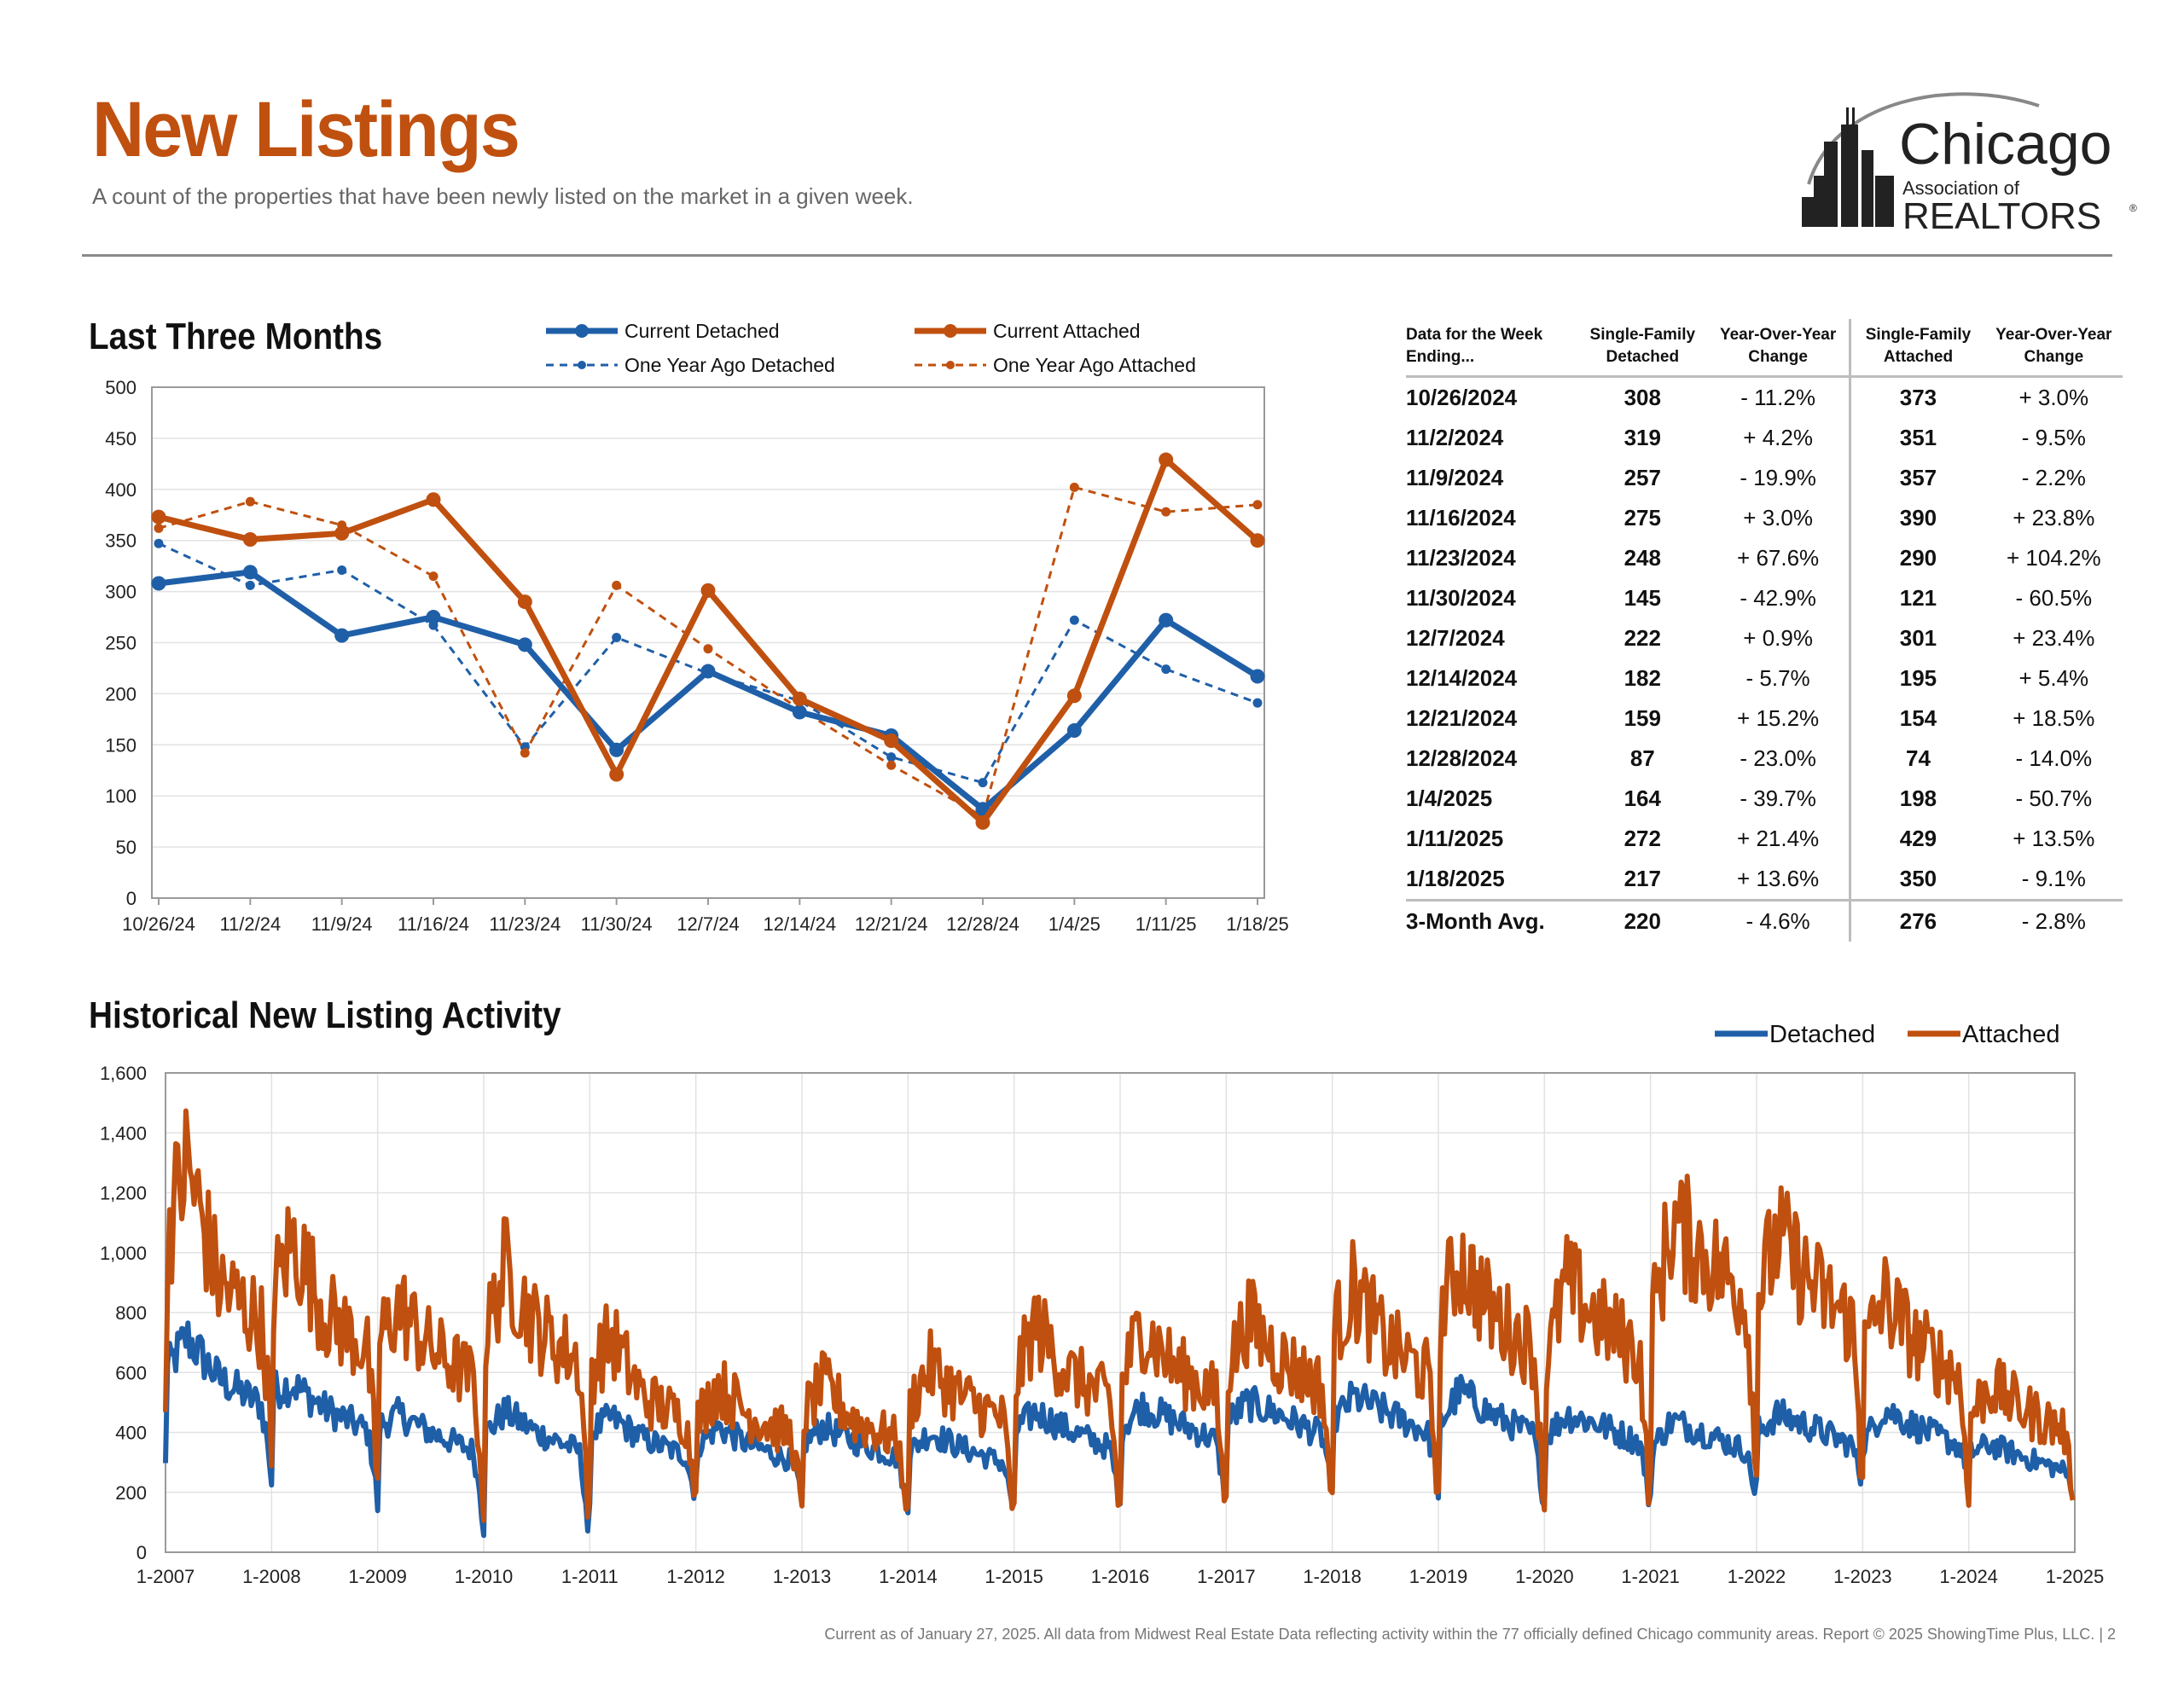  I want to click on cell-attached-yoy: + 5.4%, so click(2053, 678).